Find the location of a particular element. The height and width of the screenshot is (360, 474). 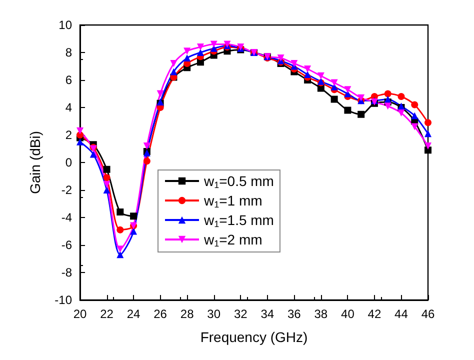

y-tick-label: 2 is located at coordinates (68, 135).